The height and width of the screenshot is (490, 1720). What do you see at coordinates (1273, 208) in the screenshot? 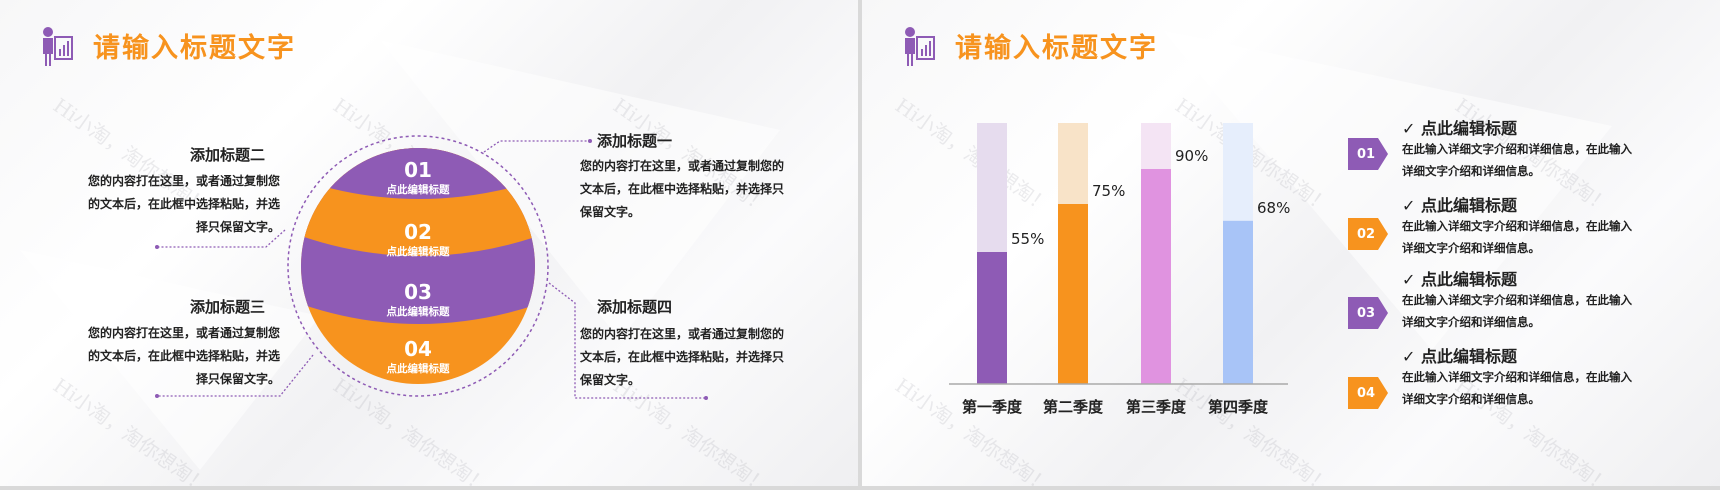
I see `data-label: 68%` at bounding box center [1273, 208].